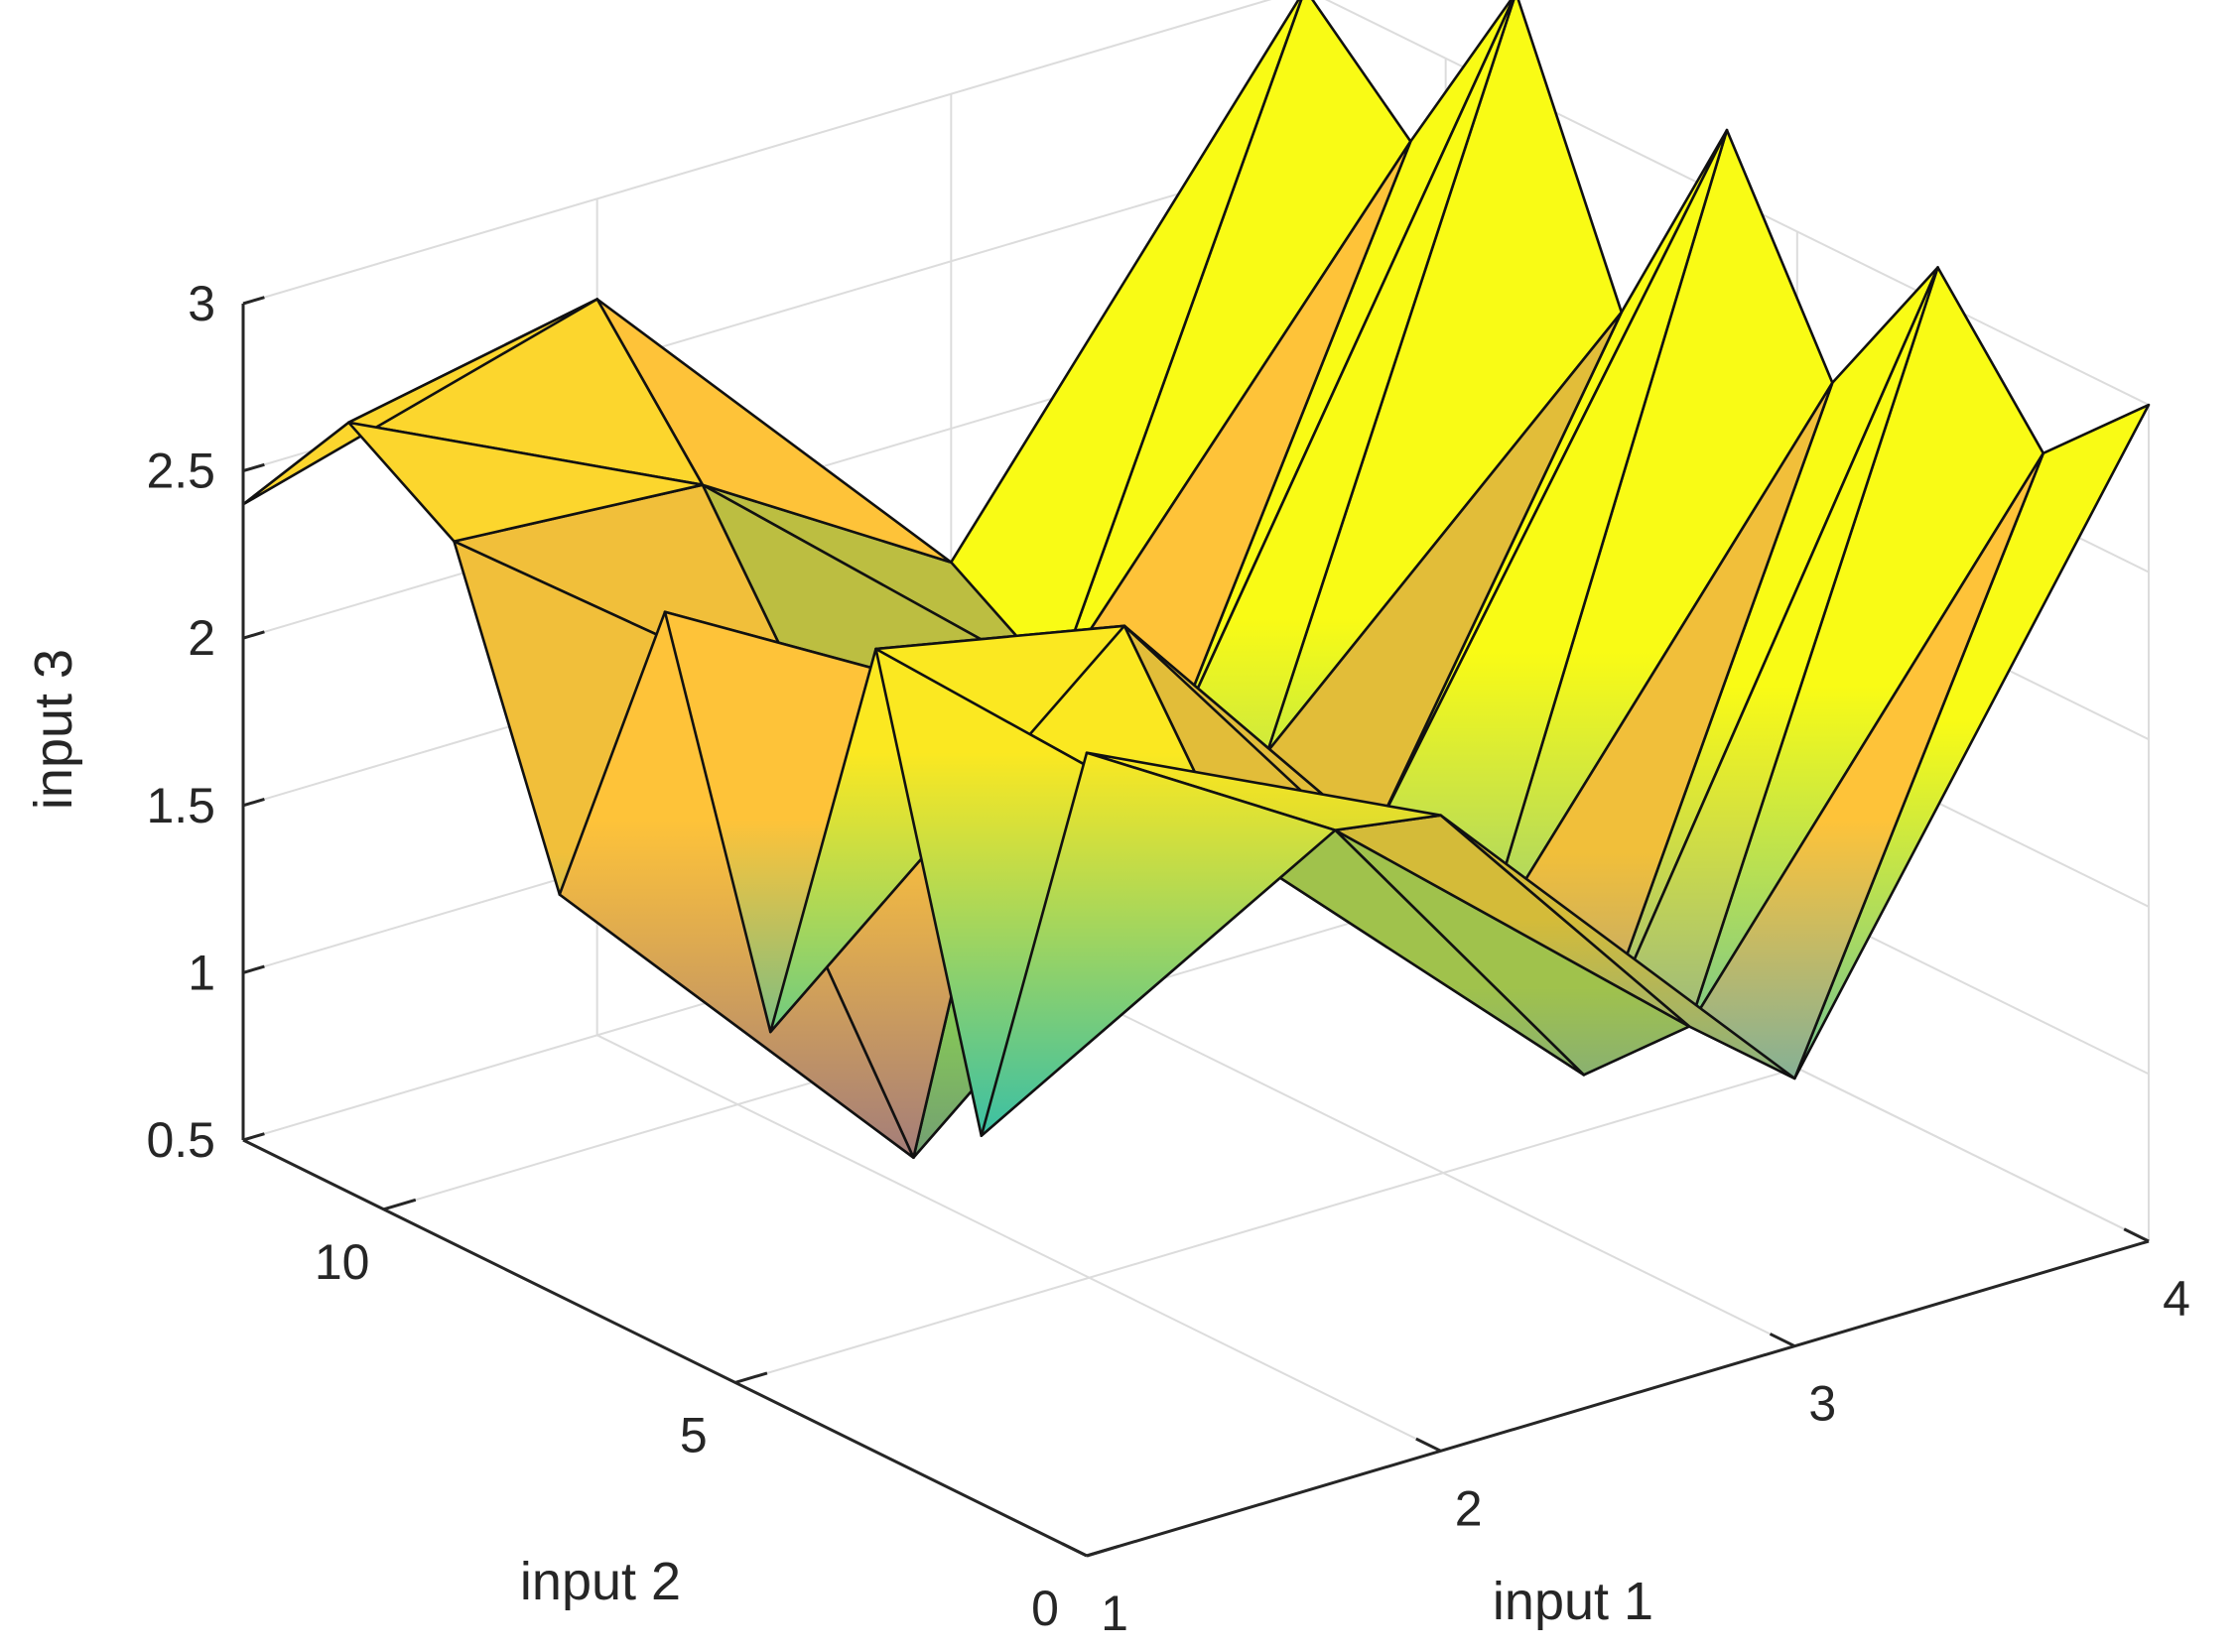  I want to click on z-tick-label: 0.5, so click(180, 1140).